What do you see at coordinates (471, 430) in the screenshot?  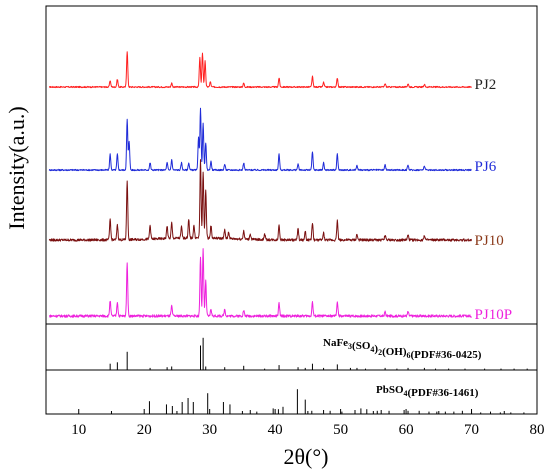 I see `x-tick-label: 70` at bounding box center [471, 430].